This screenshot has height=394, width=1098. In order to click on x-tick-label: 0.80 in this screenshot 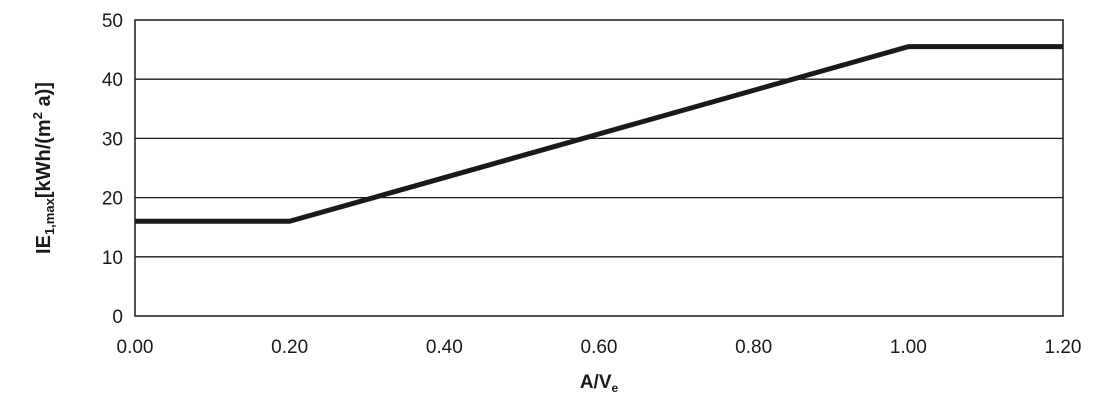, I will do `click(753, 347)`.